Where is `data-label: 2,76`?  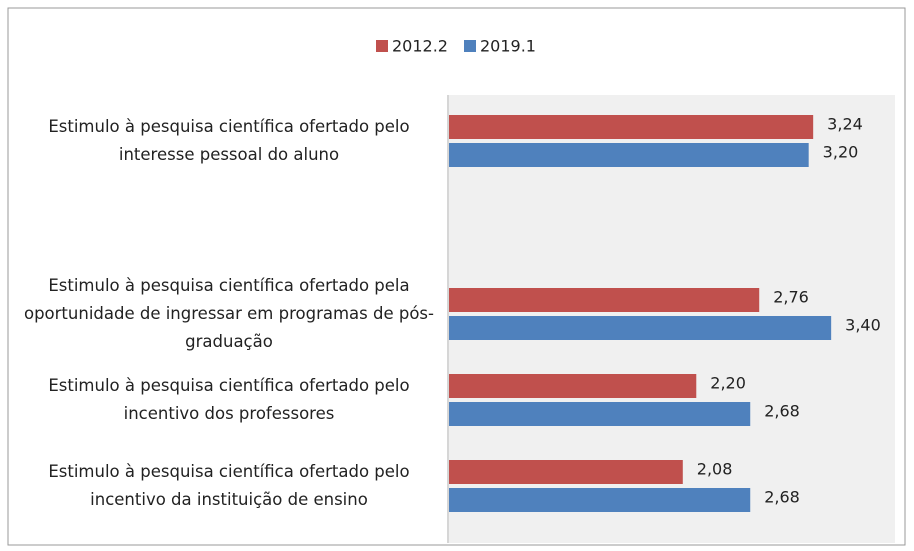
data-label: 2,76 is located at coordinates (791, 297).